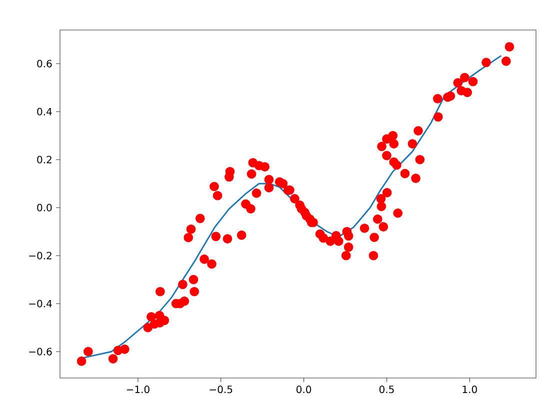 The width and height of the screenshot is (554, 415). Describe the element at coordinates (40, 304) in the screenshot. I see `y-tick-label: −0.4` at that location.